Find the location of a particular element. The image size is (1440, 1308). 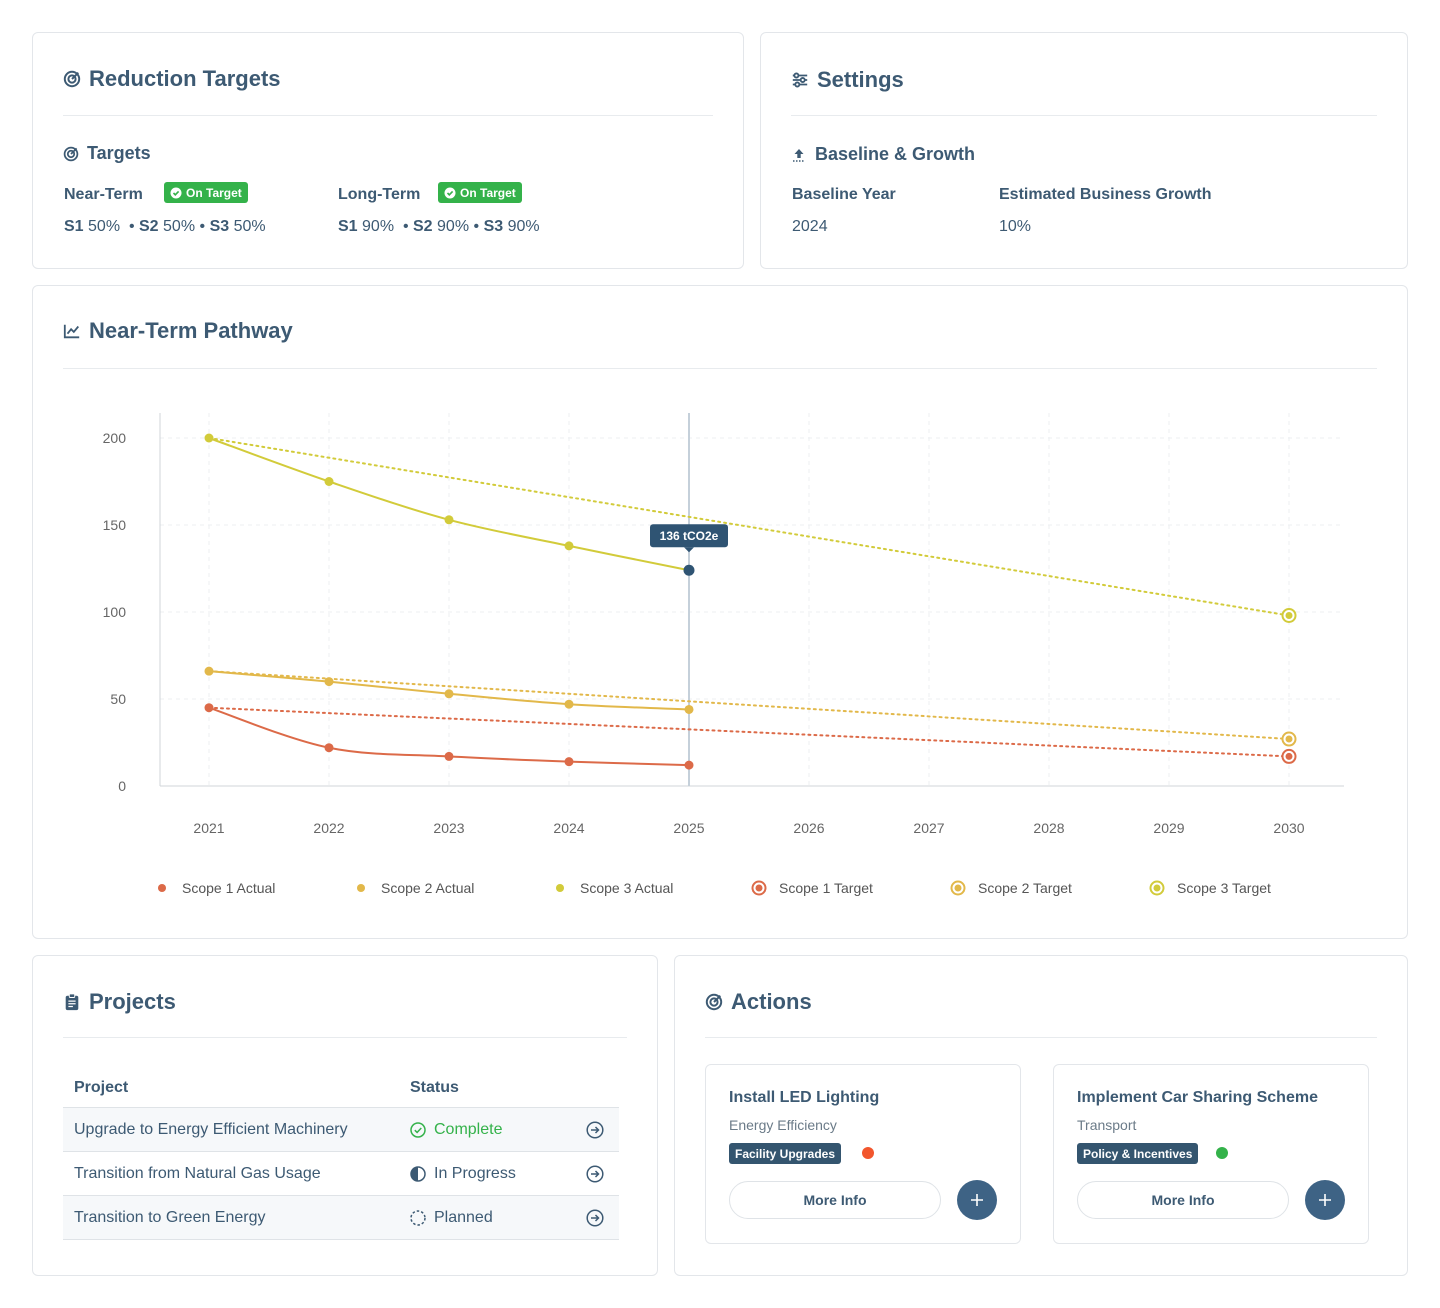

near-term-label: Near-Term is located at coordinates (103, 194).